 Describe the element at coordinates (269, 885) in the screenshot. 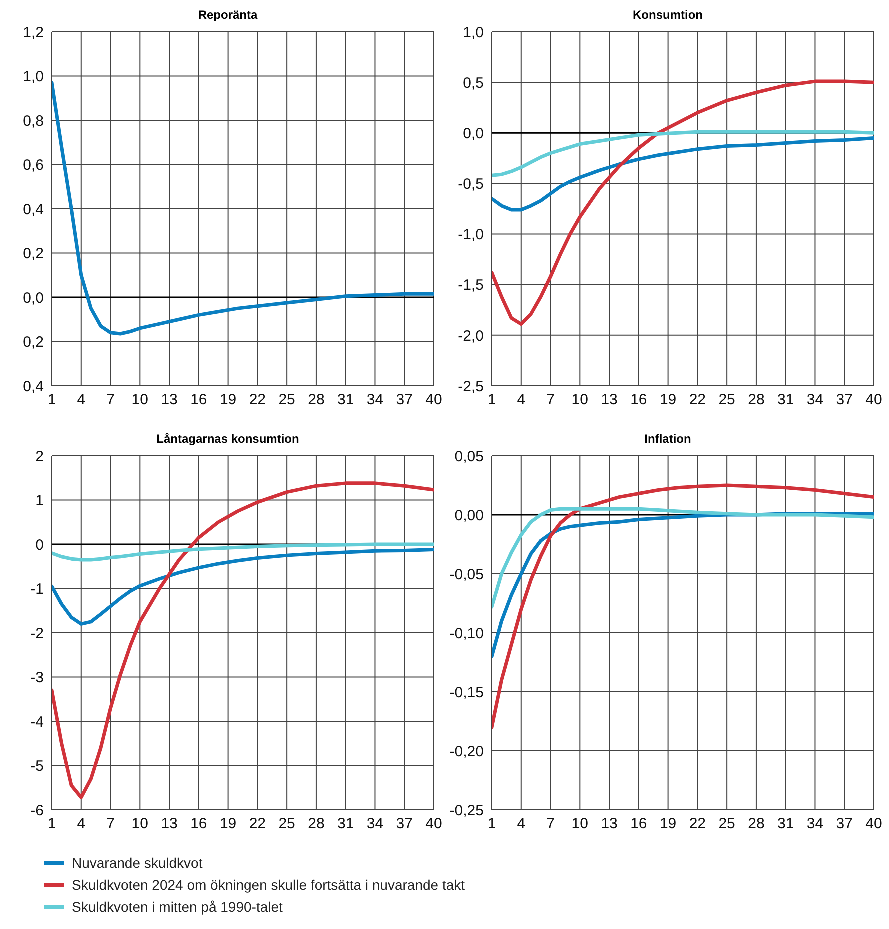

I see `legend-label: Skuldkvoten 2024 om ökningen skulle fortsätta i nuvarande takt` at that location.